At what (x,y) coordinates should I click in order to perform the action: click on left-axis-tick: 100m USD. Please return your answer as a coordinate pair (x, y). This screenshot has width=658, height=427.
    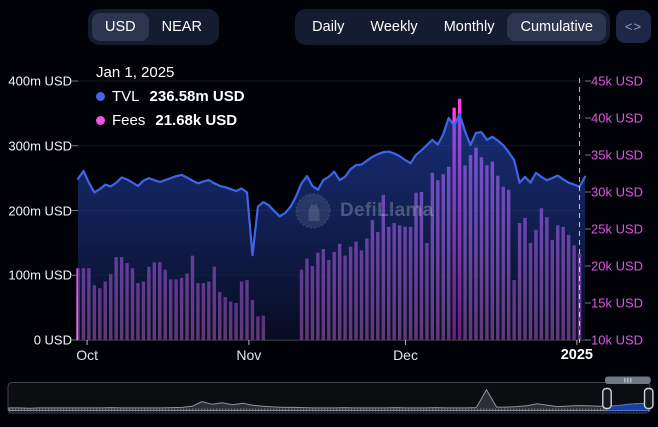
    Looking at the image, I should click on (40, 275).